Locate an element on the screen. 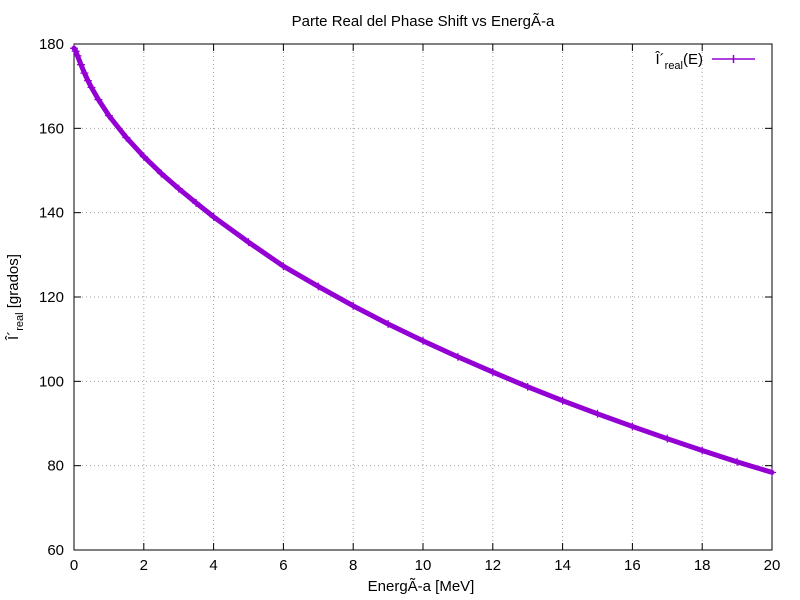  x-tick-label: 0 is located at coordinates (74, 565).